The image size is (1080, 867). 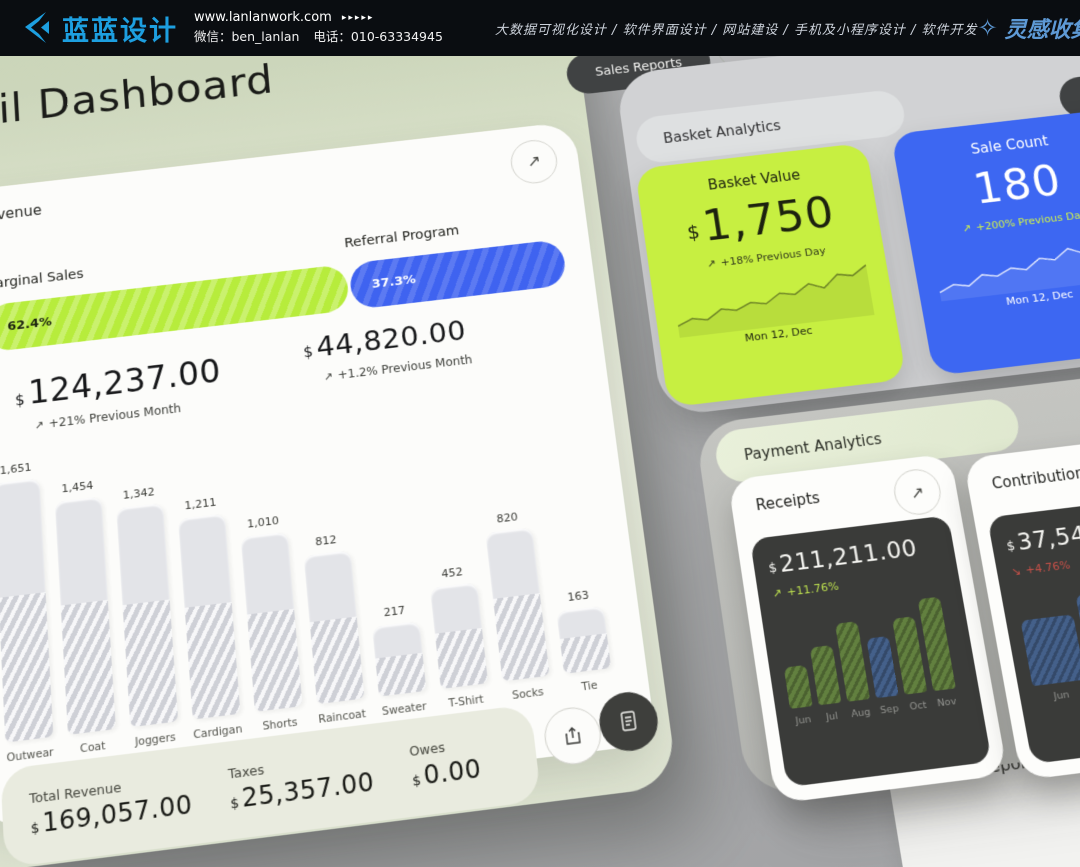 What do you see at coordinates (589, 686) in the screenshot?
I see `bar-category-label: Tie` at bounding box center [589, 686].